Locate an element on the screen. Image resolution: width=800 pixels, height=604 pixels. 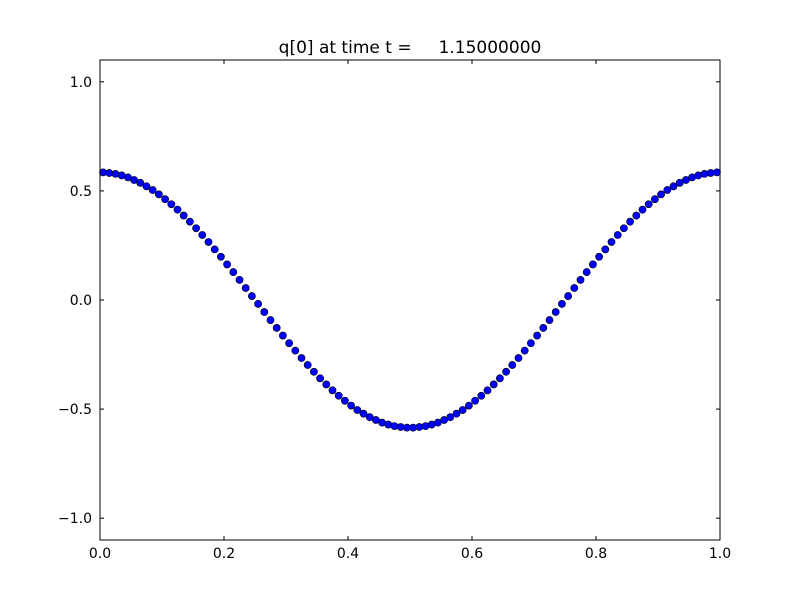
y-tick-label: −0.5 is located at coordinates (75, 410).